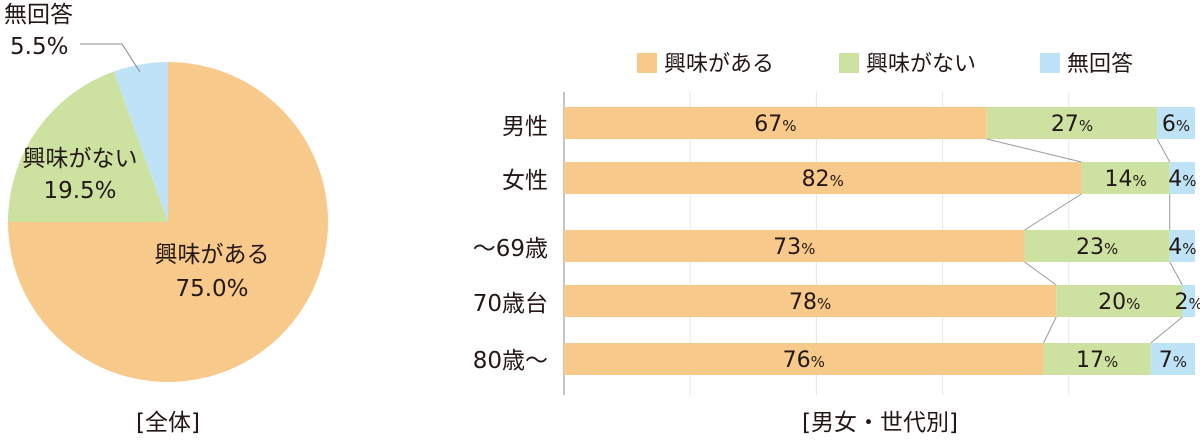 This screenshot has width=1200, height=441. What do you see at coordinates (719, 64) in the screenshot?
I see `legend-label-interested: 興味がある` at bounding box center [719, 64].